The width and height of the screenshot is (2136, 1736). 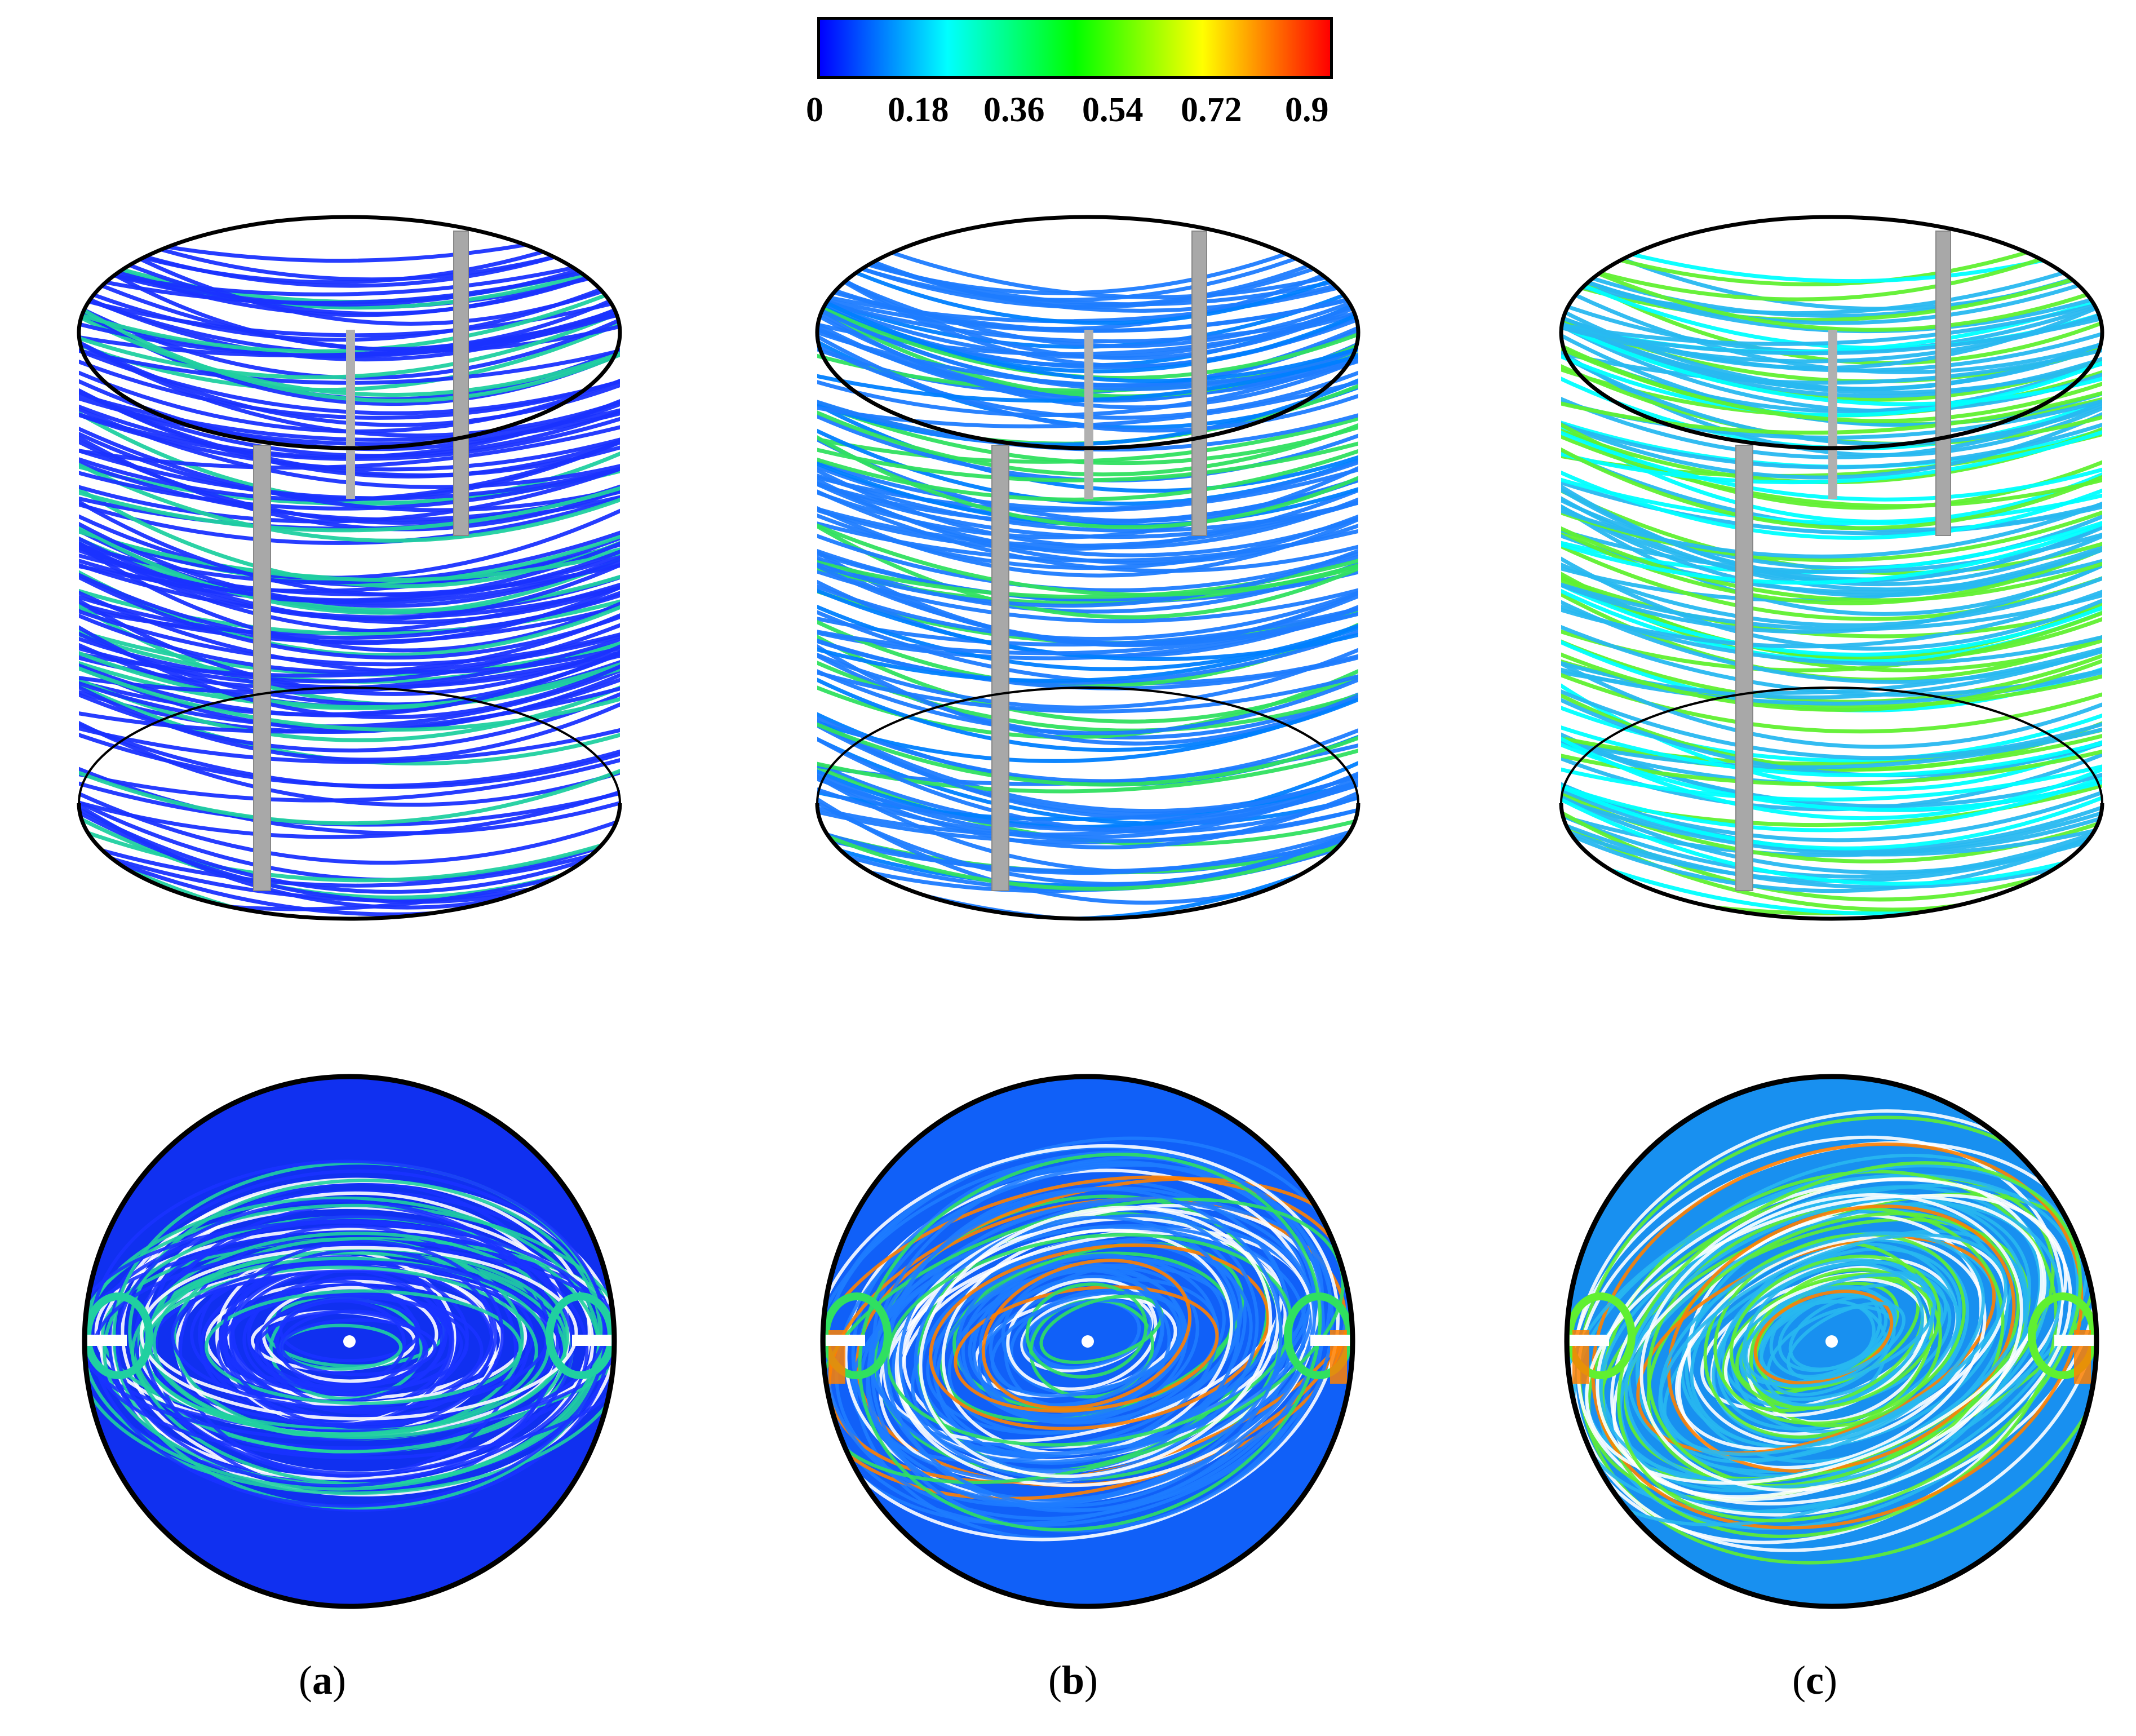 I want to click on baffle-rod, so click(x=1744, y=668).